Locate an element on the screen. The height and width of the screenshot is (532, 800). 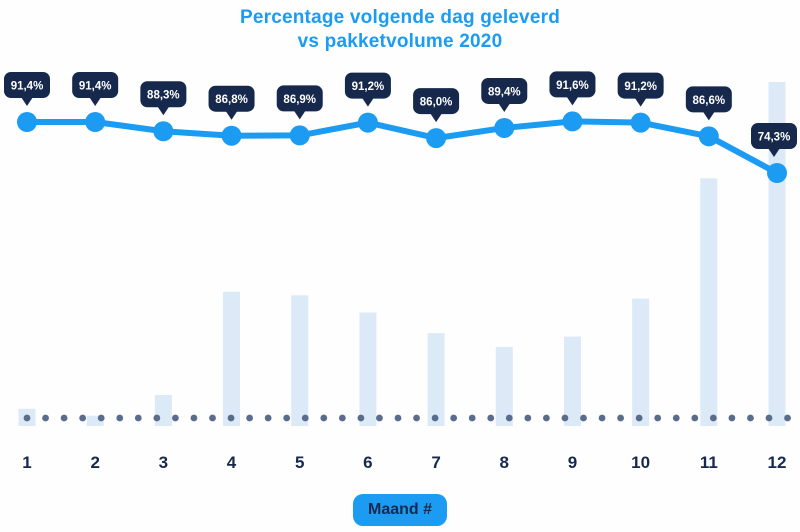
value-badge-label: 86,8% is located at coordinates (231, 100).